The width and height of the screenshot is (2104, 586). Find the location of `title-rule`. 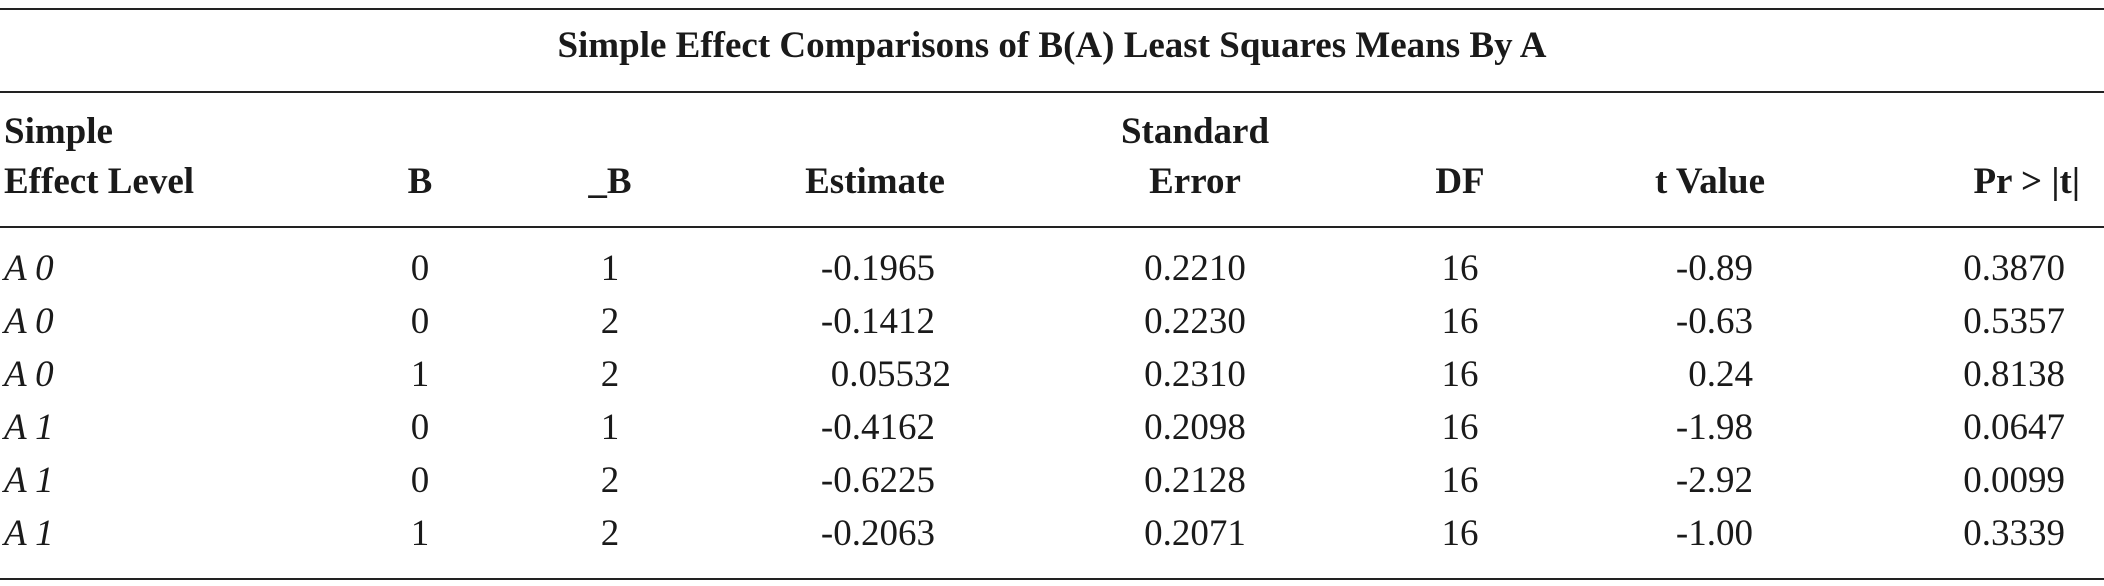

title-rule is located at coordinates (1052, 92).